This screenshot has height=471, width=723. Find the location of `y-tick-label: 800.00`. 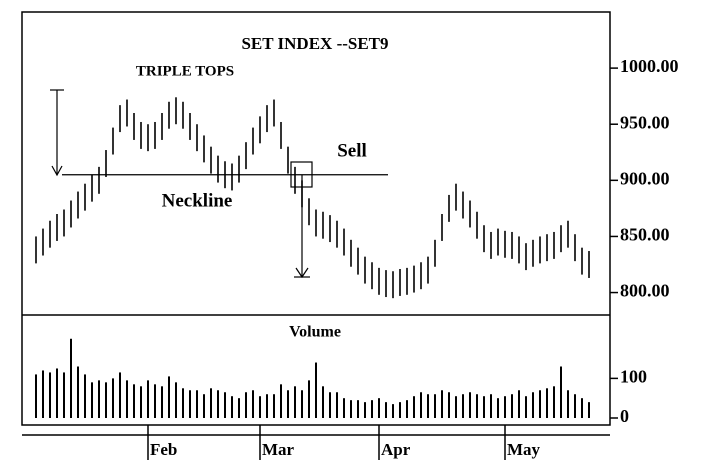

y-tick-label: 800.00 is located at coordinates (645, 291).